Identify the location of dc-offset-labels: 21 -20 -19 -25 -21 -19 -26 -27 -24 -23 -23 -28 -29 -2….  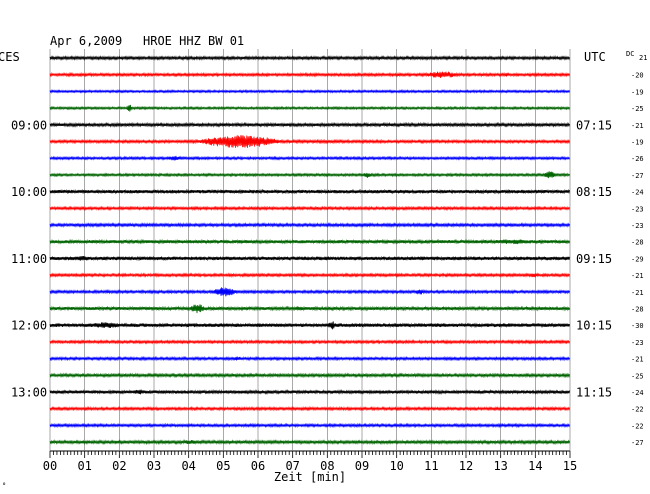
(639, 250).